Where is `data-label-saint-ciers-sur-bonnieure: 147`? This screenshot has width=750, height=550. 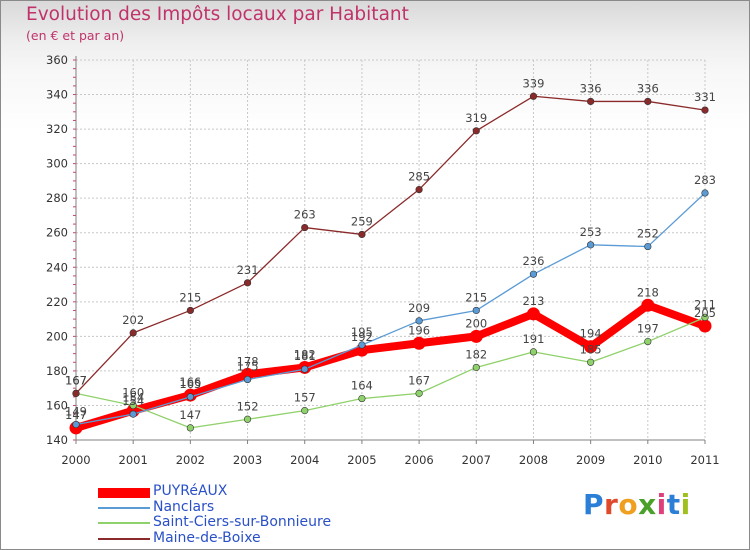
data-label-saint-ciers-sur-bonnieure: 147 is located at coordinates (190, 415).